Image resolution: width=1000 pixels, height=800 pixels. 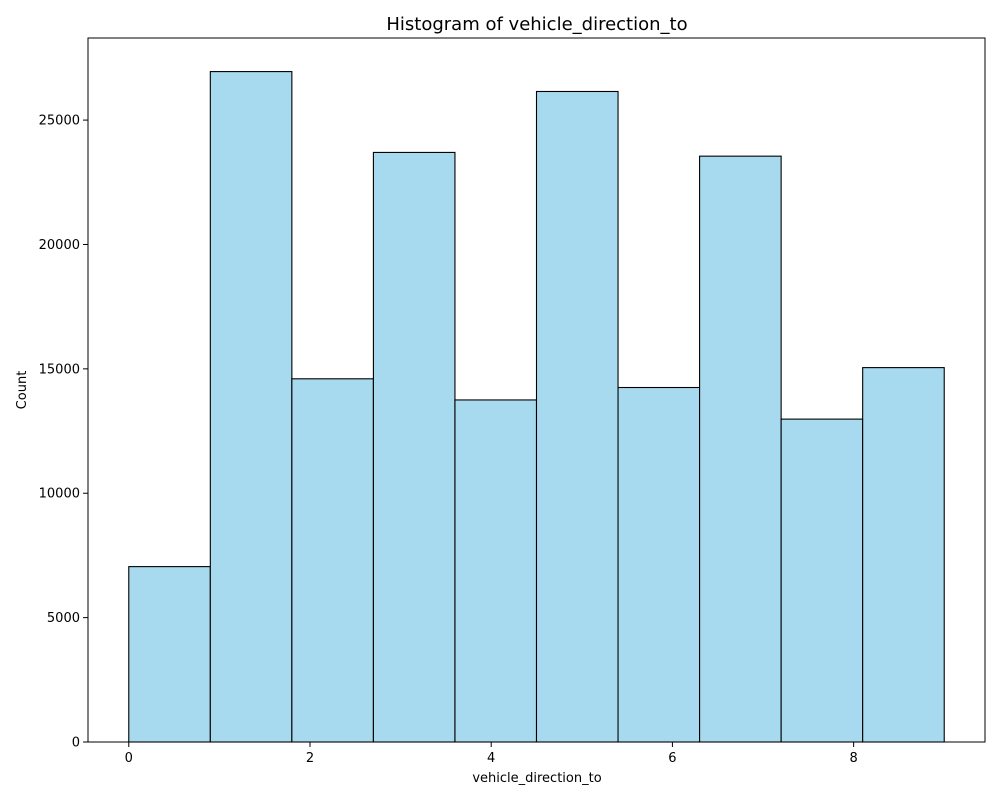 I want to click on x-tick-label: 6, so click(x=672, y=758).